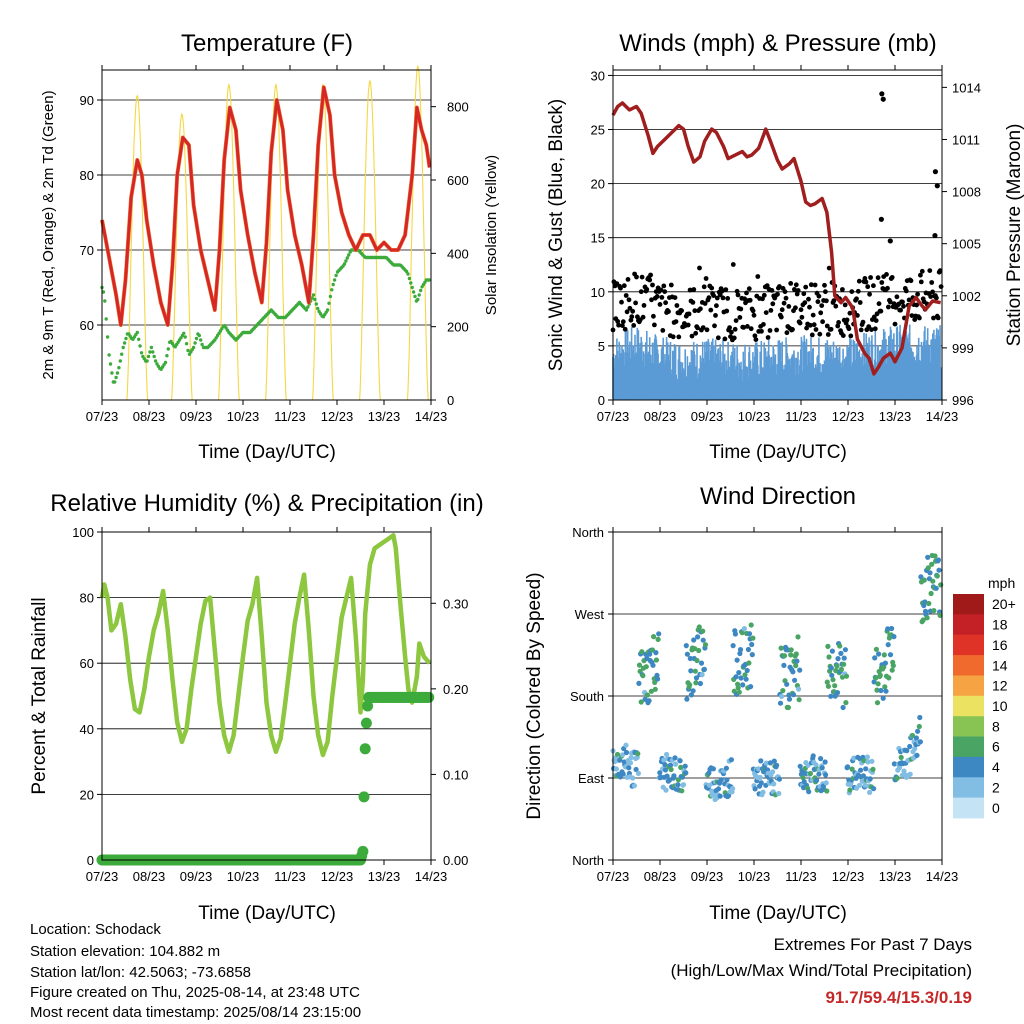 The height and width of the screenshot is (1024, 1024). What do you see at coordinates (1004, 604) in the screenshot?
I see `colorbar-label: 20+` at bounding box center [1004, 604].